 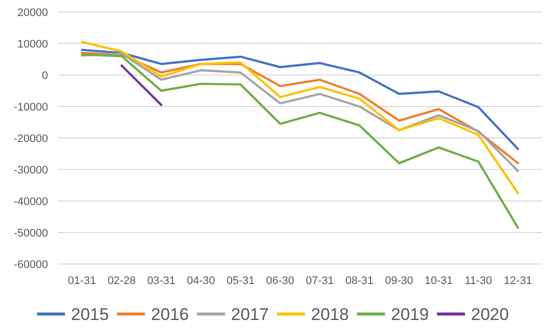 What do you see at coordinates (31, 170) in the screenshot?
I see `y-tick-label: -30000` at bounding box center [31, 170].